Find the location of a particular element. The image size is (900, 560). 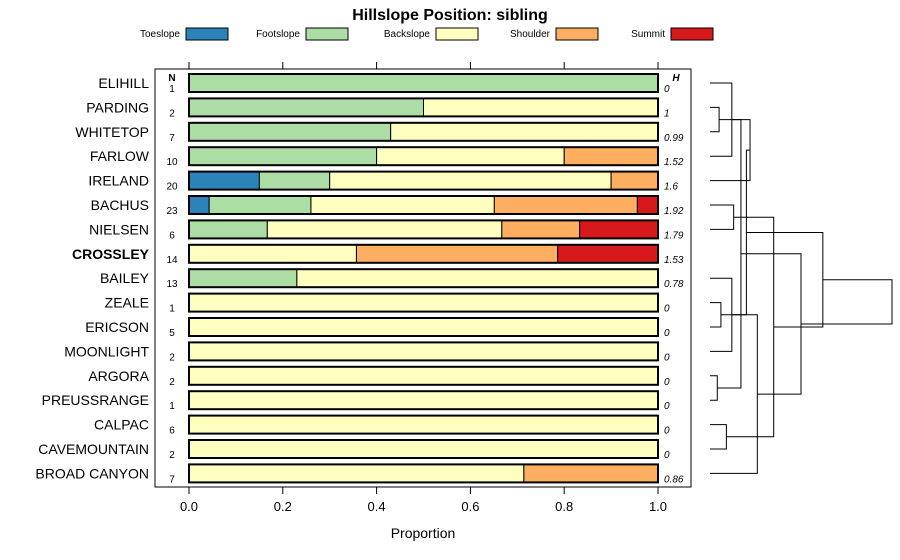

h-value-ireland: 1.6 is located at coordinates (671, 187).